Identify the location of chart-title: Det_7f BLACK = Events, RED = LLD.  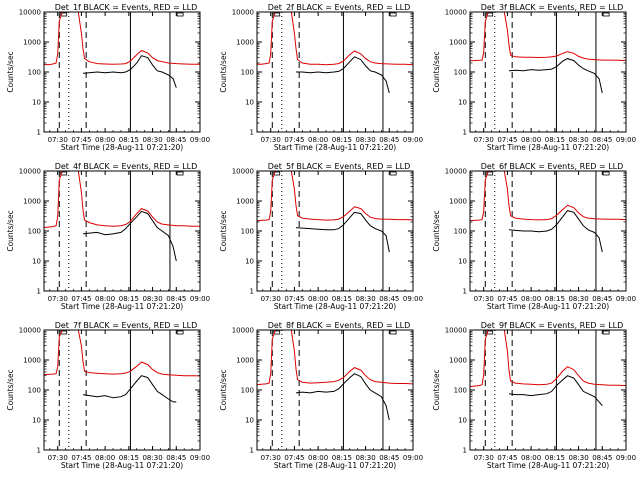
(126, 325).